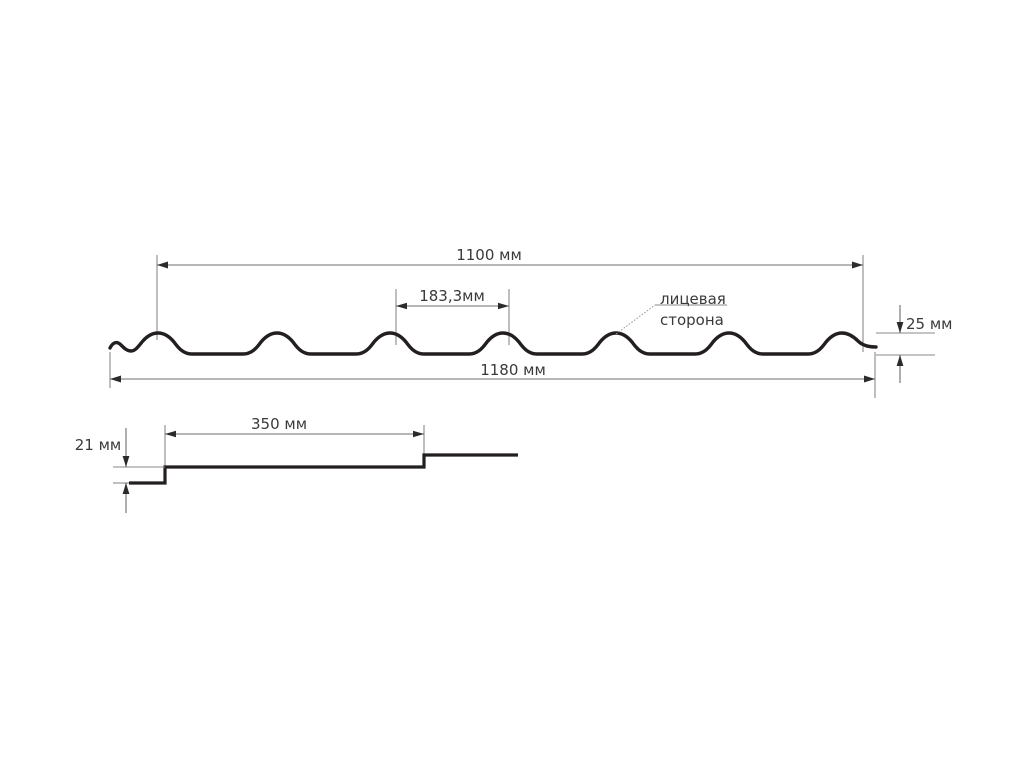 The image size is (1024, 768). Describe the element at coordinates (162, 265) in the screenshot. I see `arrow-1100-left` at that location.